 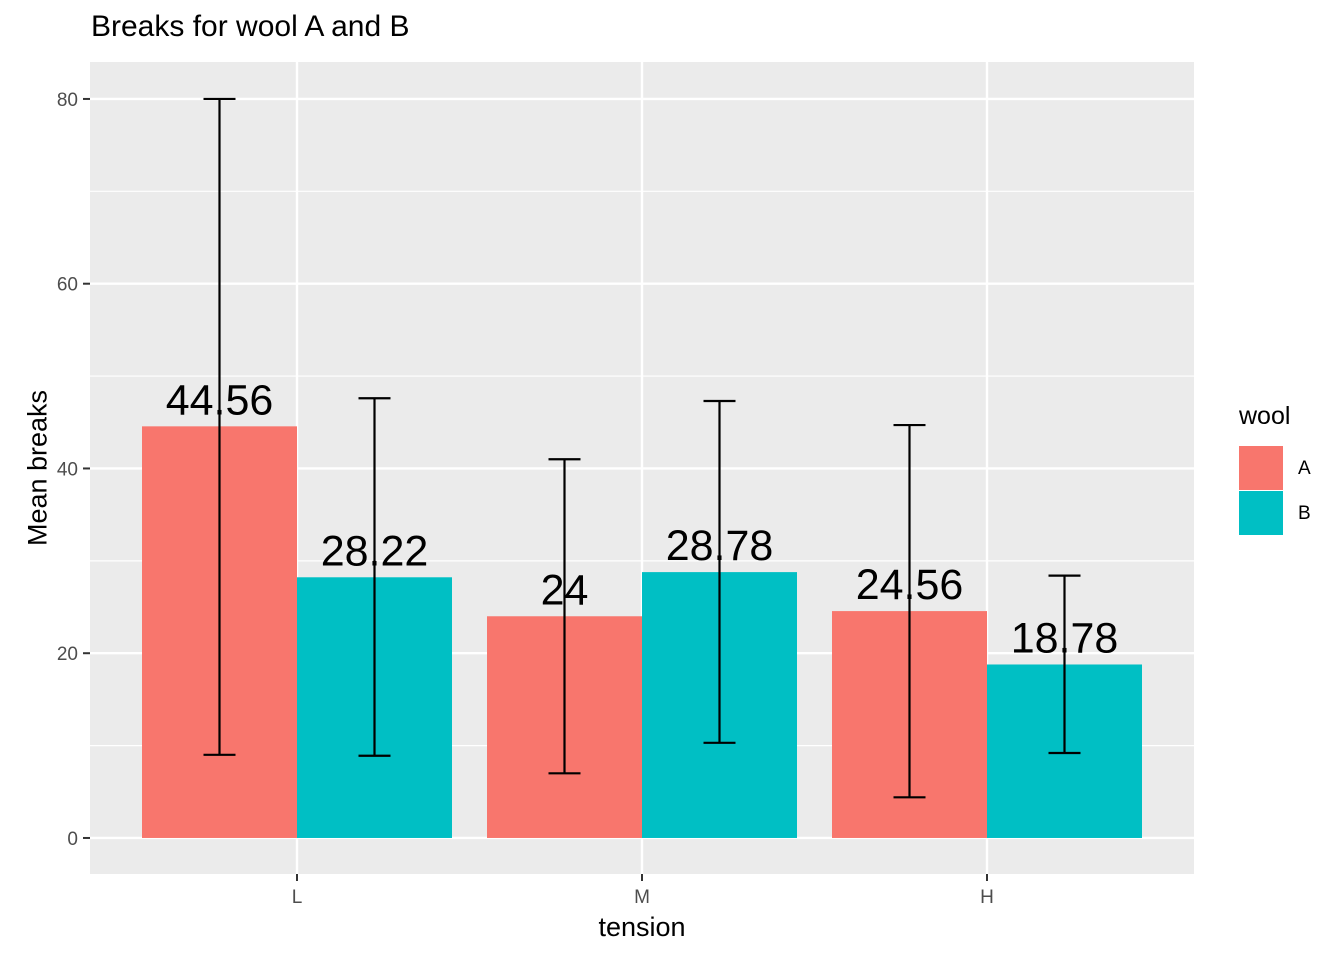 What do you see at coordinates (719, 571) in the screenshot?
I see `errorbar-b-m` at bounding box center [719, 571].